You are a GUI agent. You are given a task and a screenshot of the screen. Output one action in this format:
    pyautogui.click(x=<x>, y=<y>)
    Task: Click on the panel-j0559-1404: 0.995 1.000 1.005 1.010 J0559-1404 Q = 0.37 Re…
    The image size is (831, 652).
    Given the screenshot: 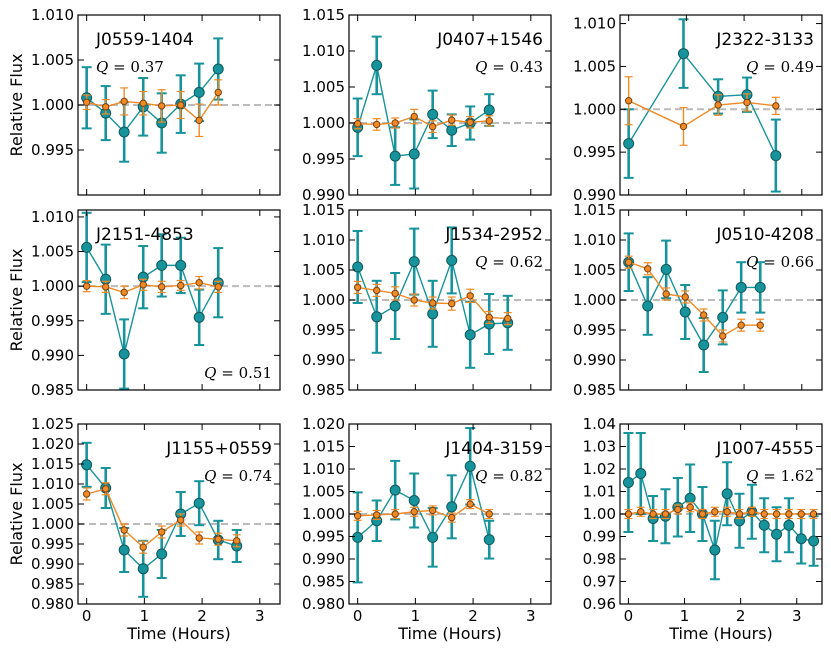 What is the action you would take?
    pyautogui.click(x=144, y=101)
    